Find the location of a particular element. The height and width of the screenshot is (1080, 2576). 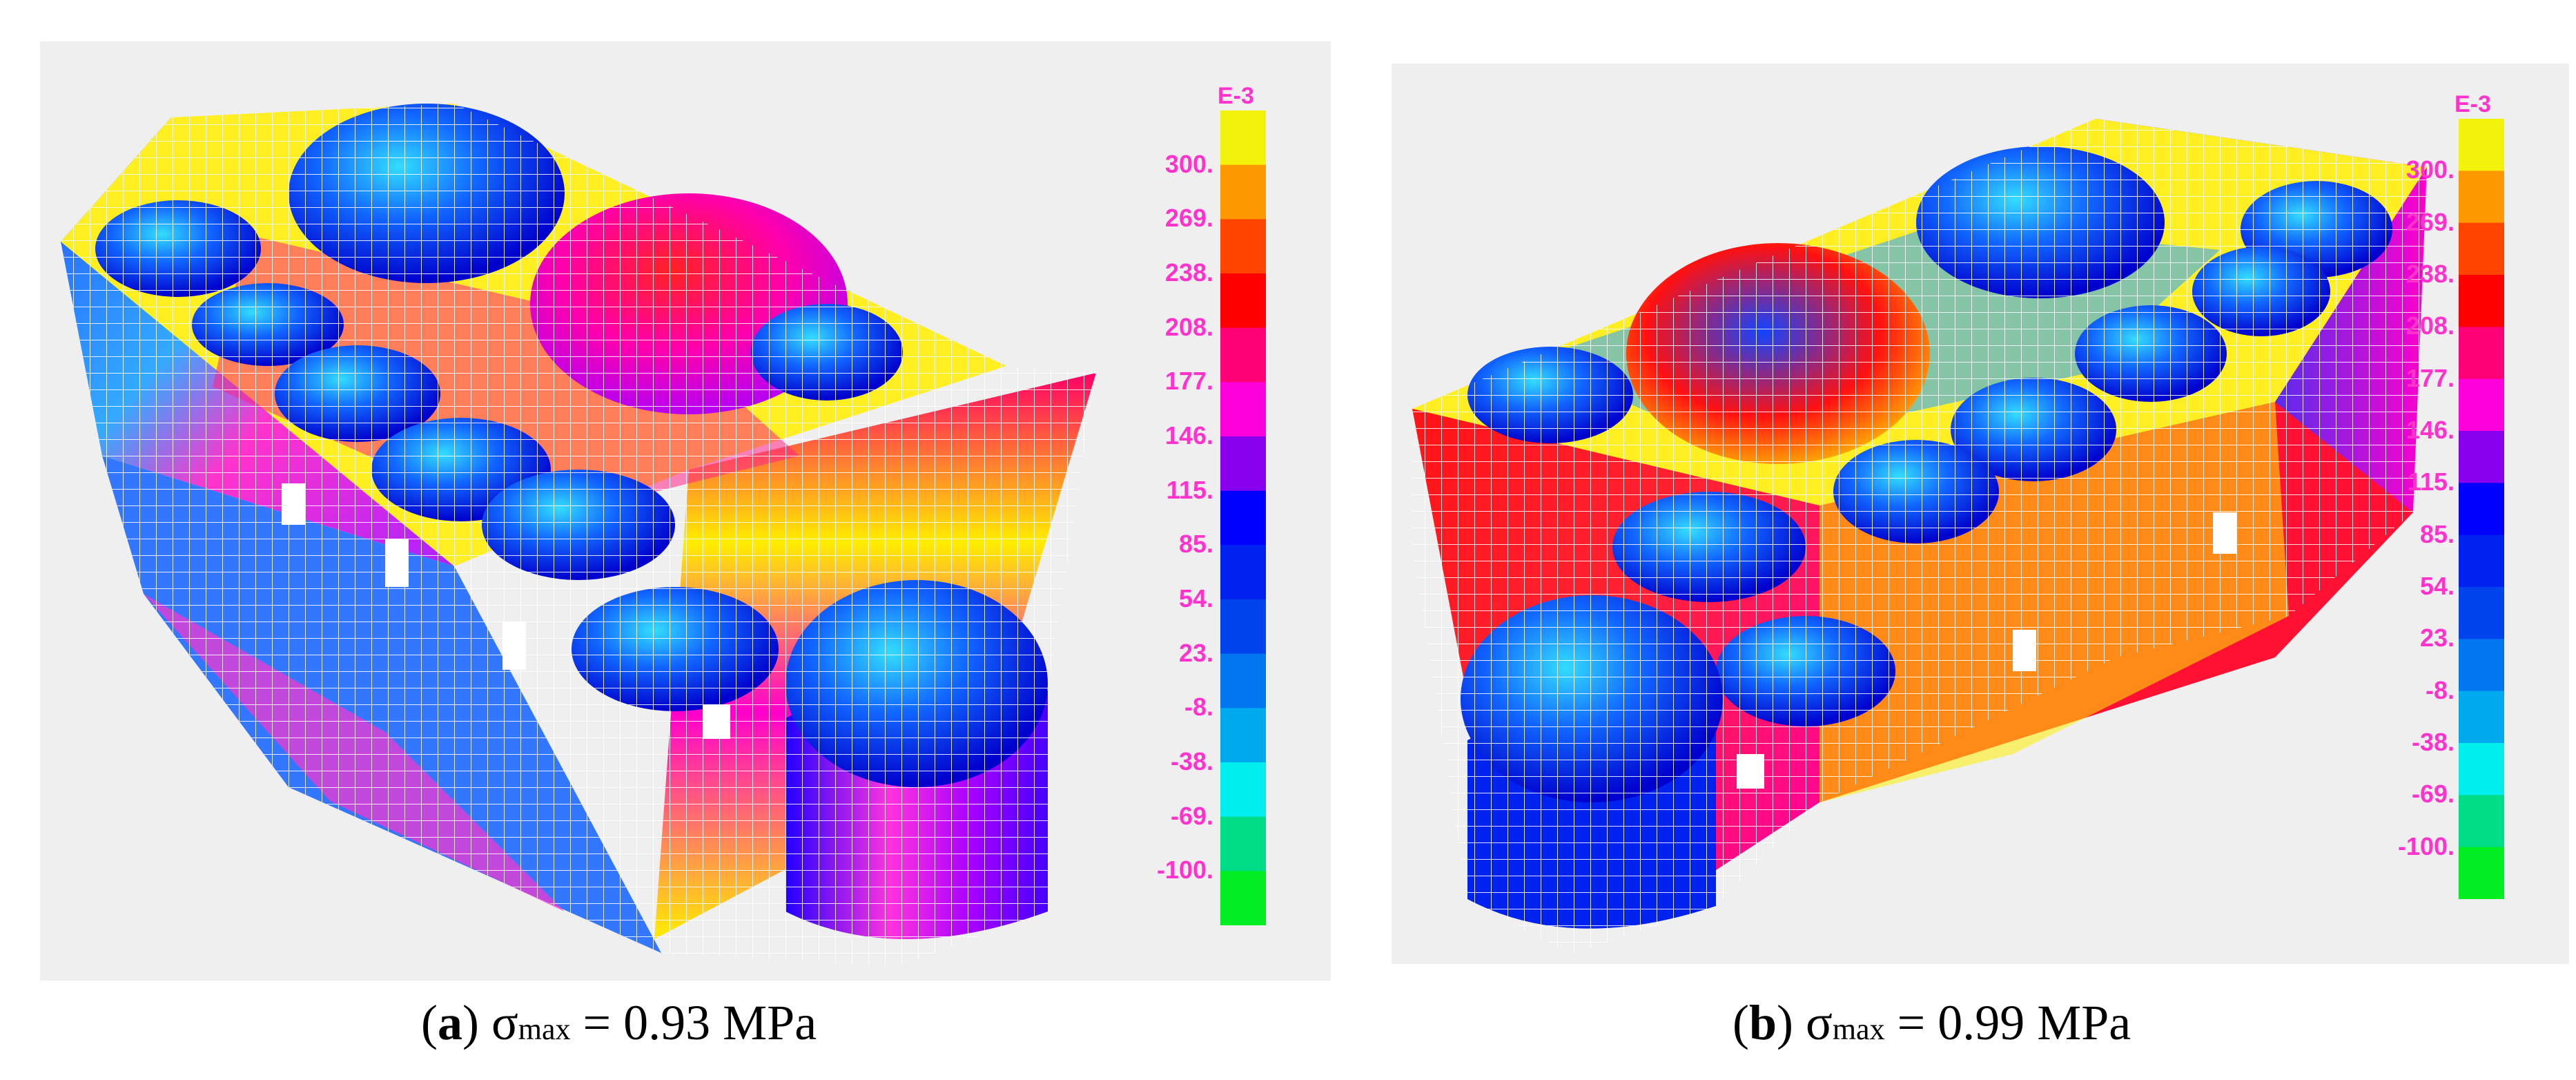

caption-subscript-b: max is located at coordinates (1858, 1029).